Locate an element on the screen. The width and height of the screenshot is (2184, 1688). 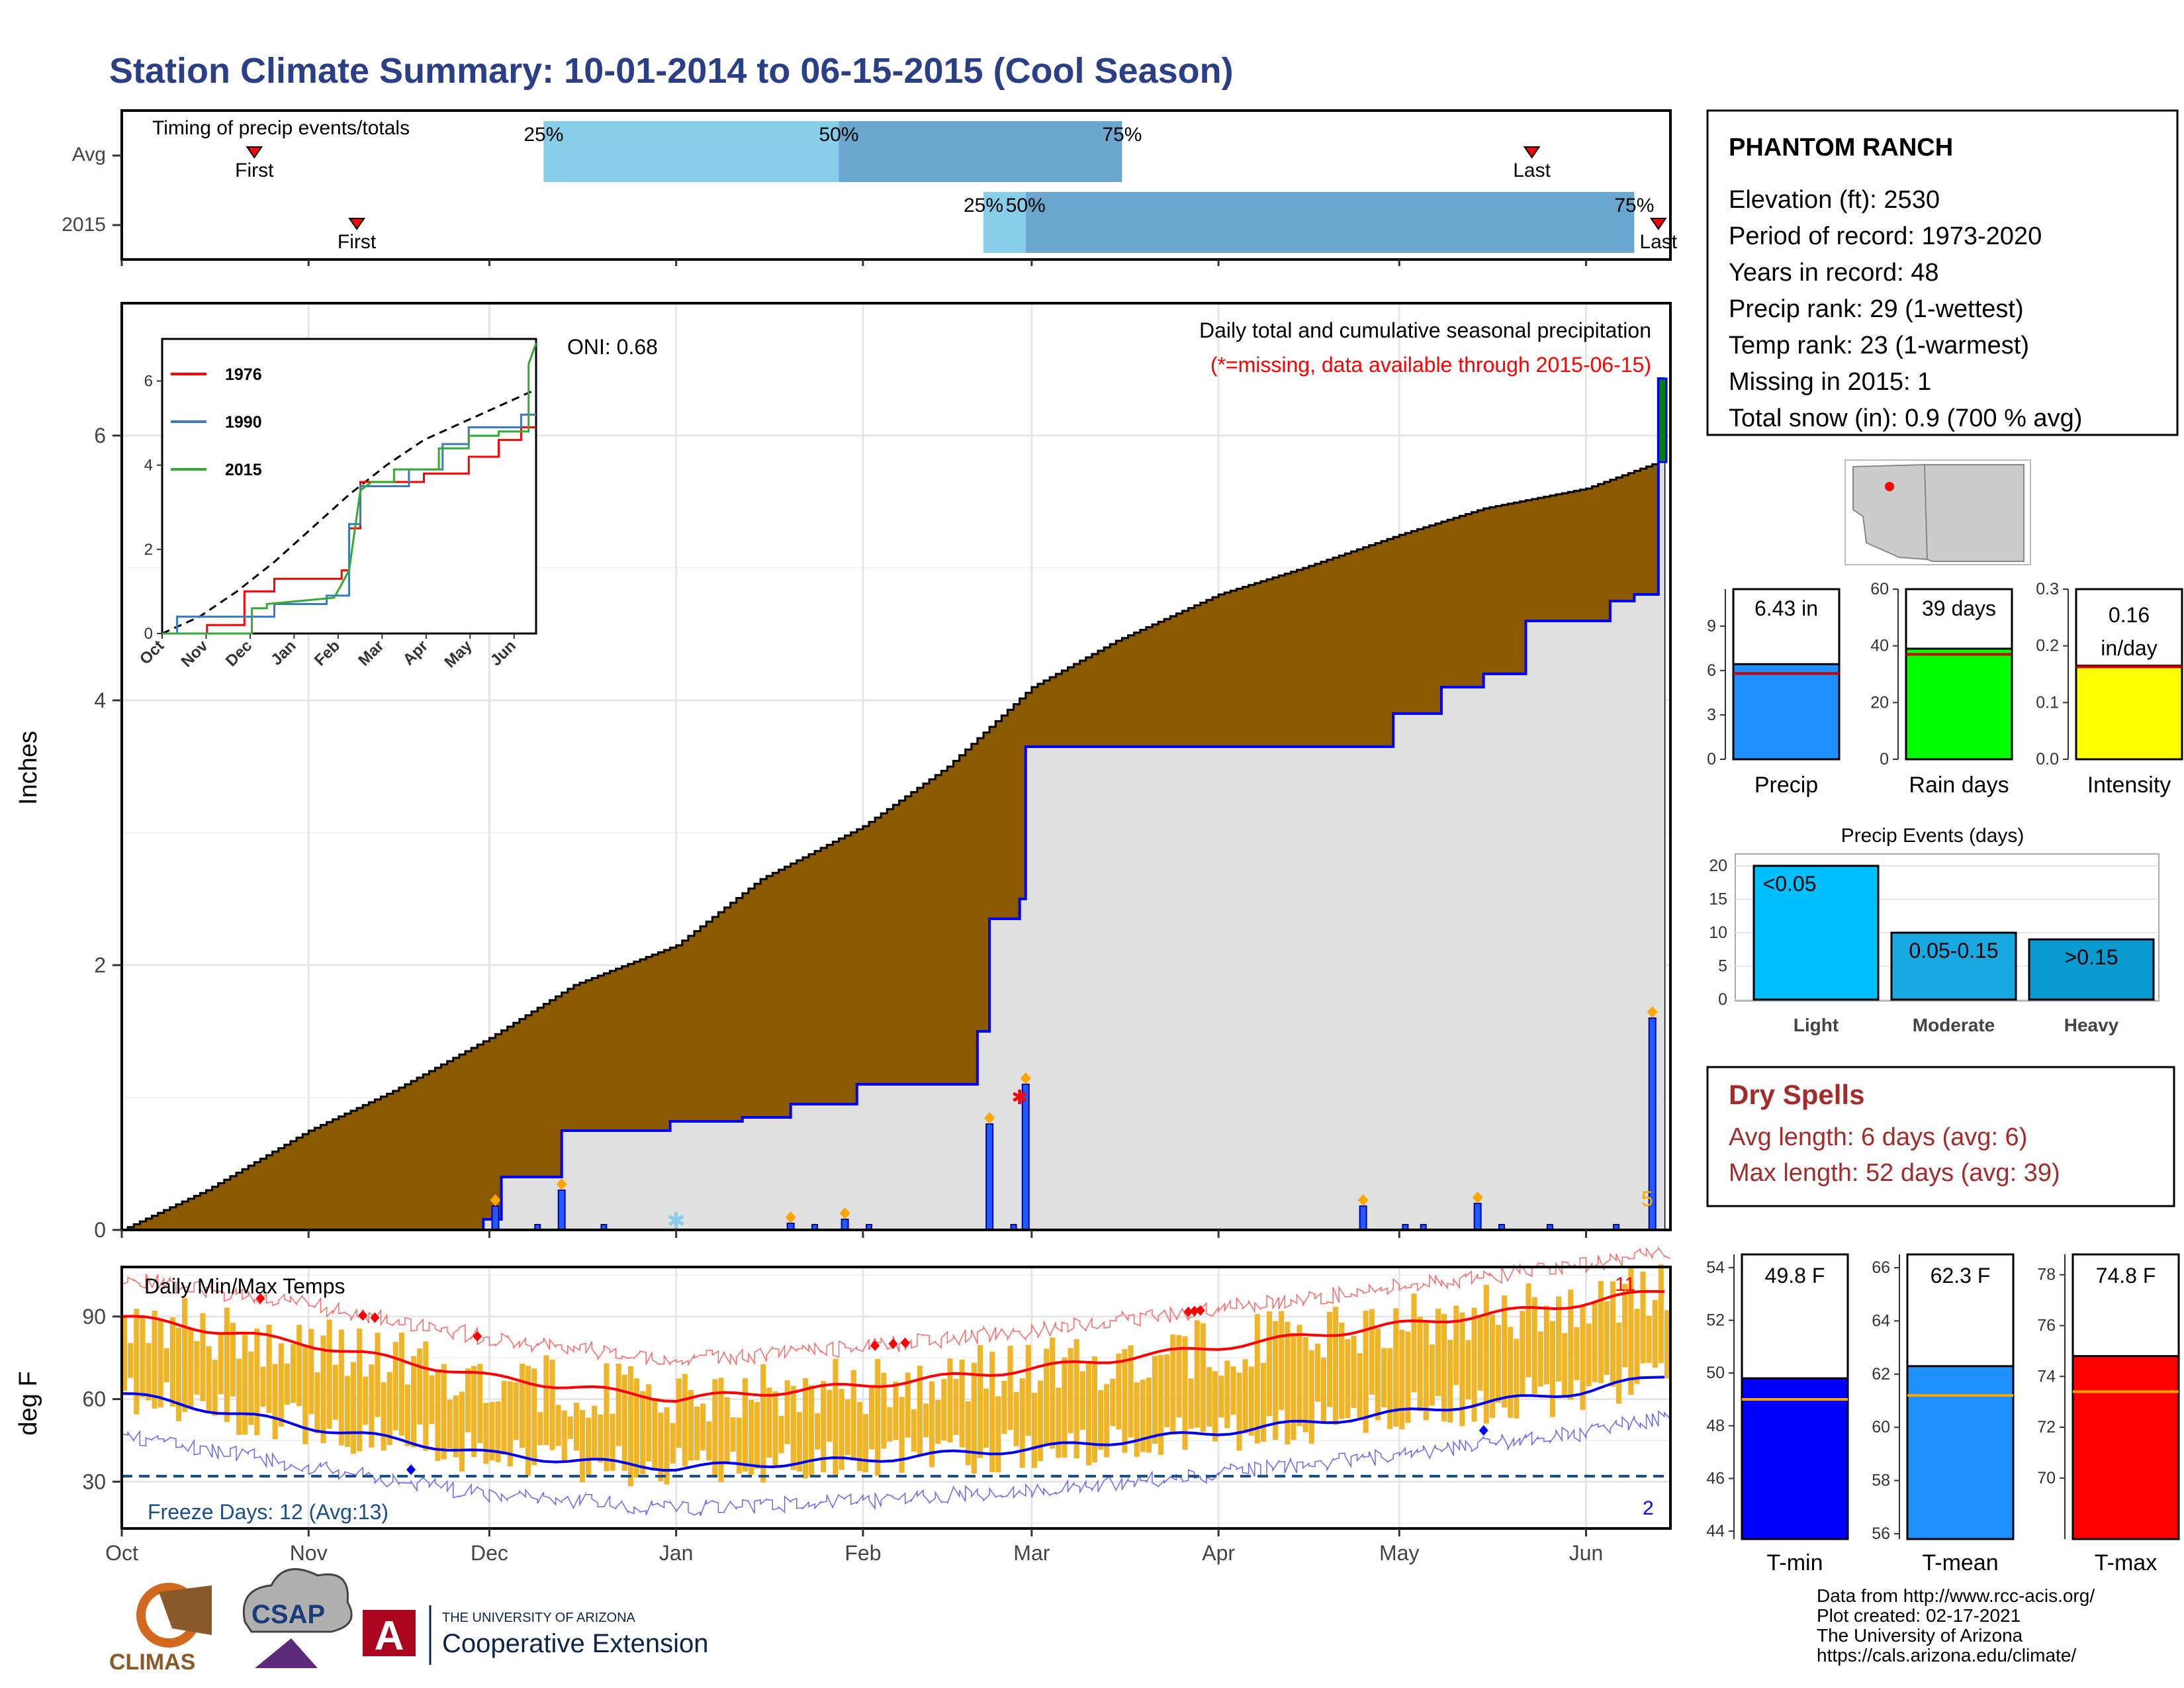
summary-bar-rain-days: 0 20 40 60 39 days Rain days is located at coordinates (1942, 689).